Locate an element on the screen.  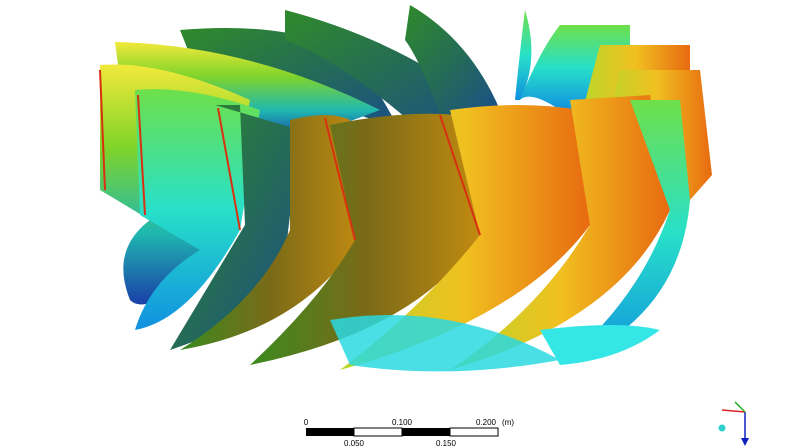
scale-label: 0.050 is located at coordinates (354, 443).